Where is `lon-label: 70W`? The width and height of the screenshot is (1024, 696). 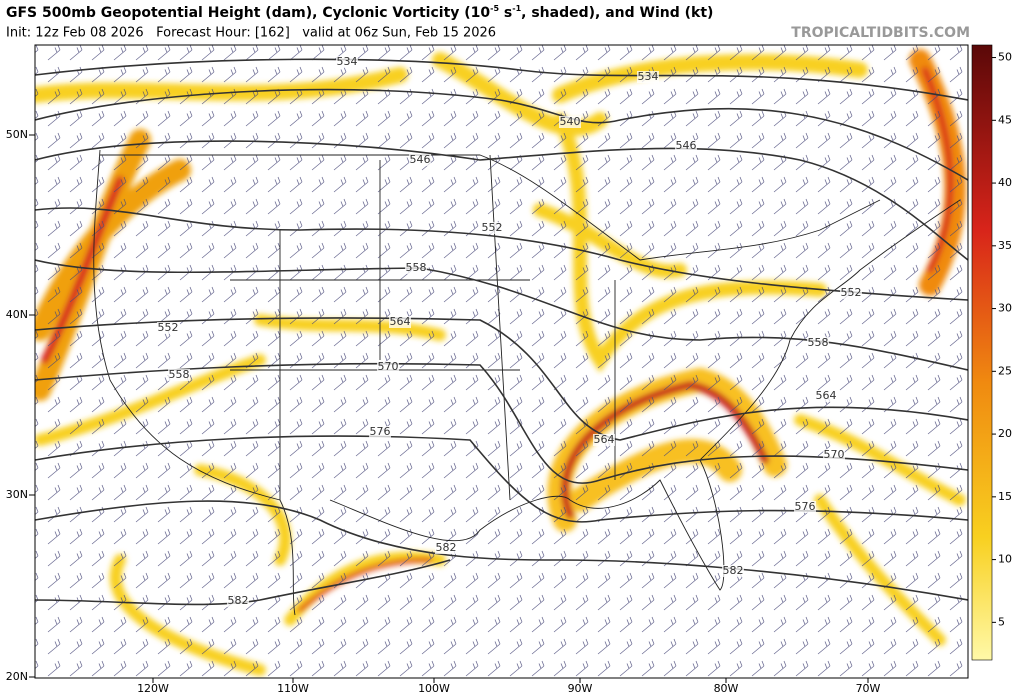
lon-label: 70W is located at coordinates (868, 688).